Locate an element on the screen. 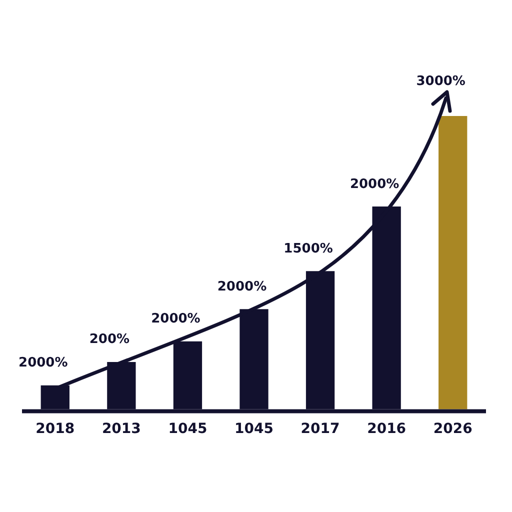  annotation: 1500% is located at coordinates (308, 248).